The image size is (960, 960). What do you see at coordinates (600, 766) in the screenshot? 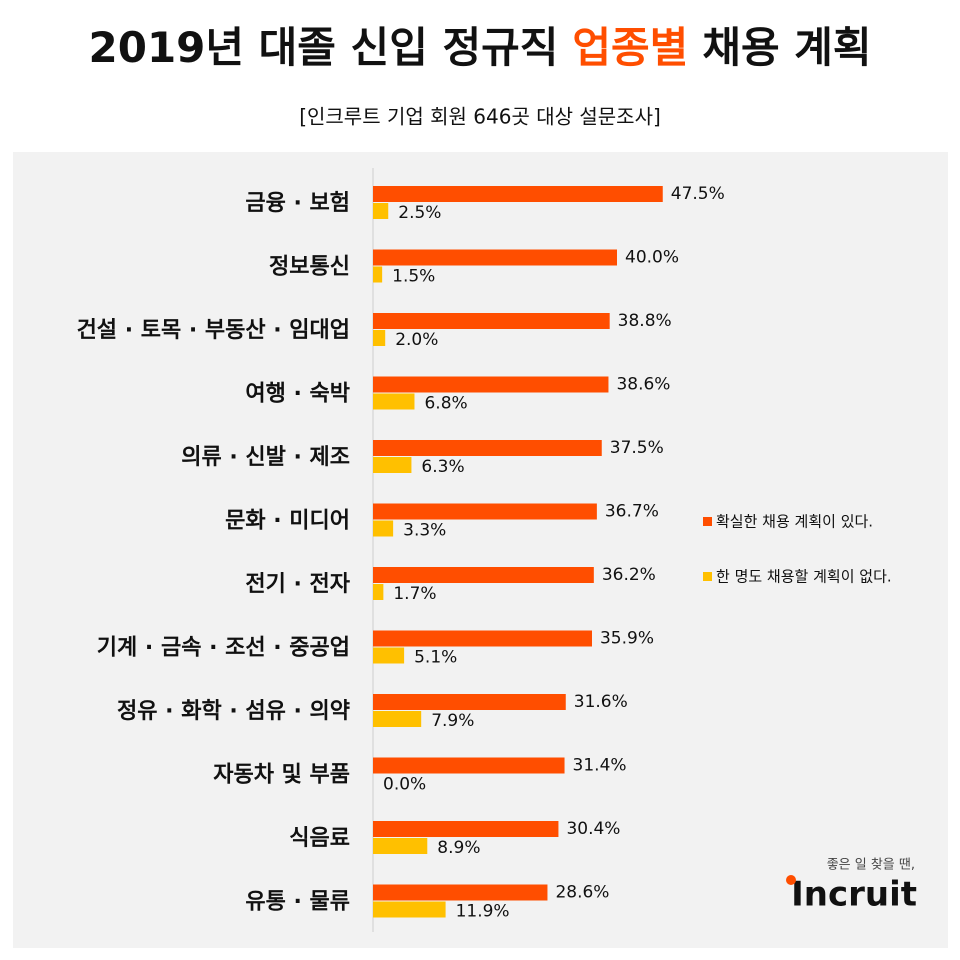
I see `value-label: 31.4%` at bounding box center [600, 766].